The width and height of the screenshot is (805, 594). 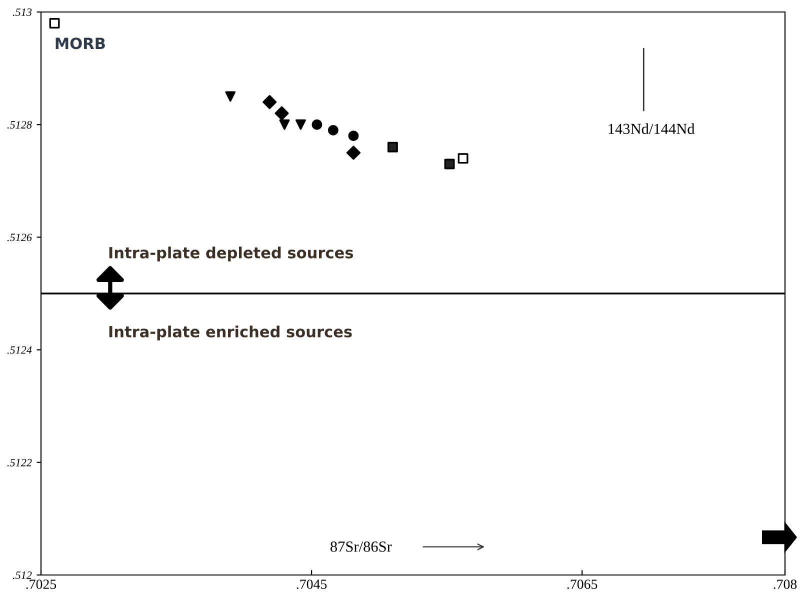 What do you see at coordinates (231, 254) in the screenshot?
I see `annotation: Intra-plate depleted sources` at bounding box center [231, 254].